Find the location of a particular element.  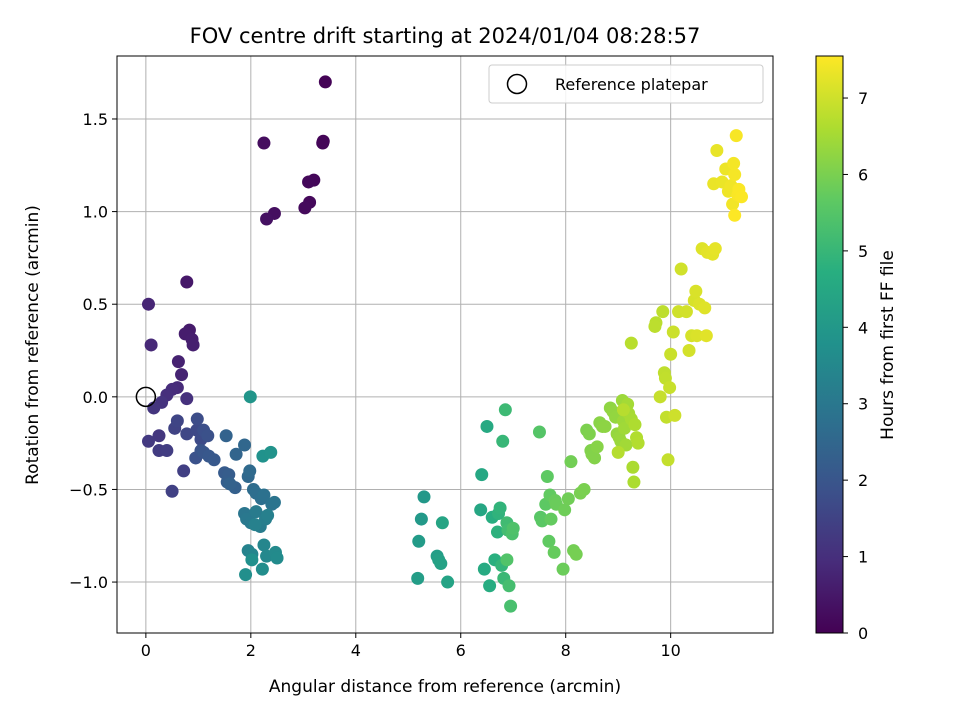

x-tick-label: 8 is located at coordinates (566, 650).